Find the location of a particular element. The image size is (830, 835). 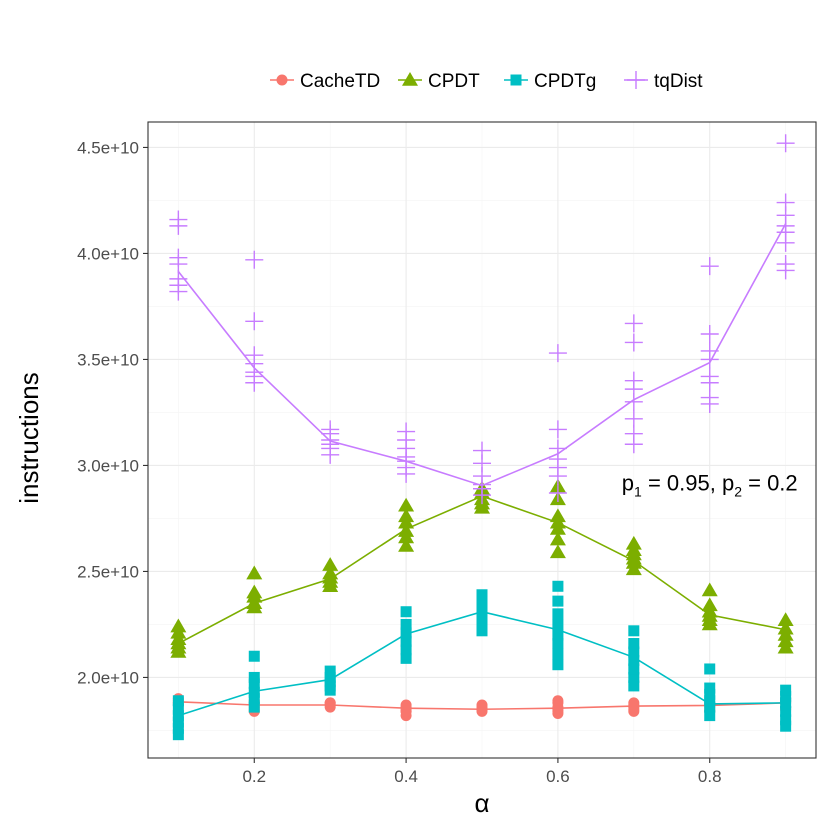

legend-item-cpdtg: CPDTg is located at coordinates (550, 81).